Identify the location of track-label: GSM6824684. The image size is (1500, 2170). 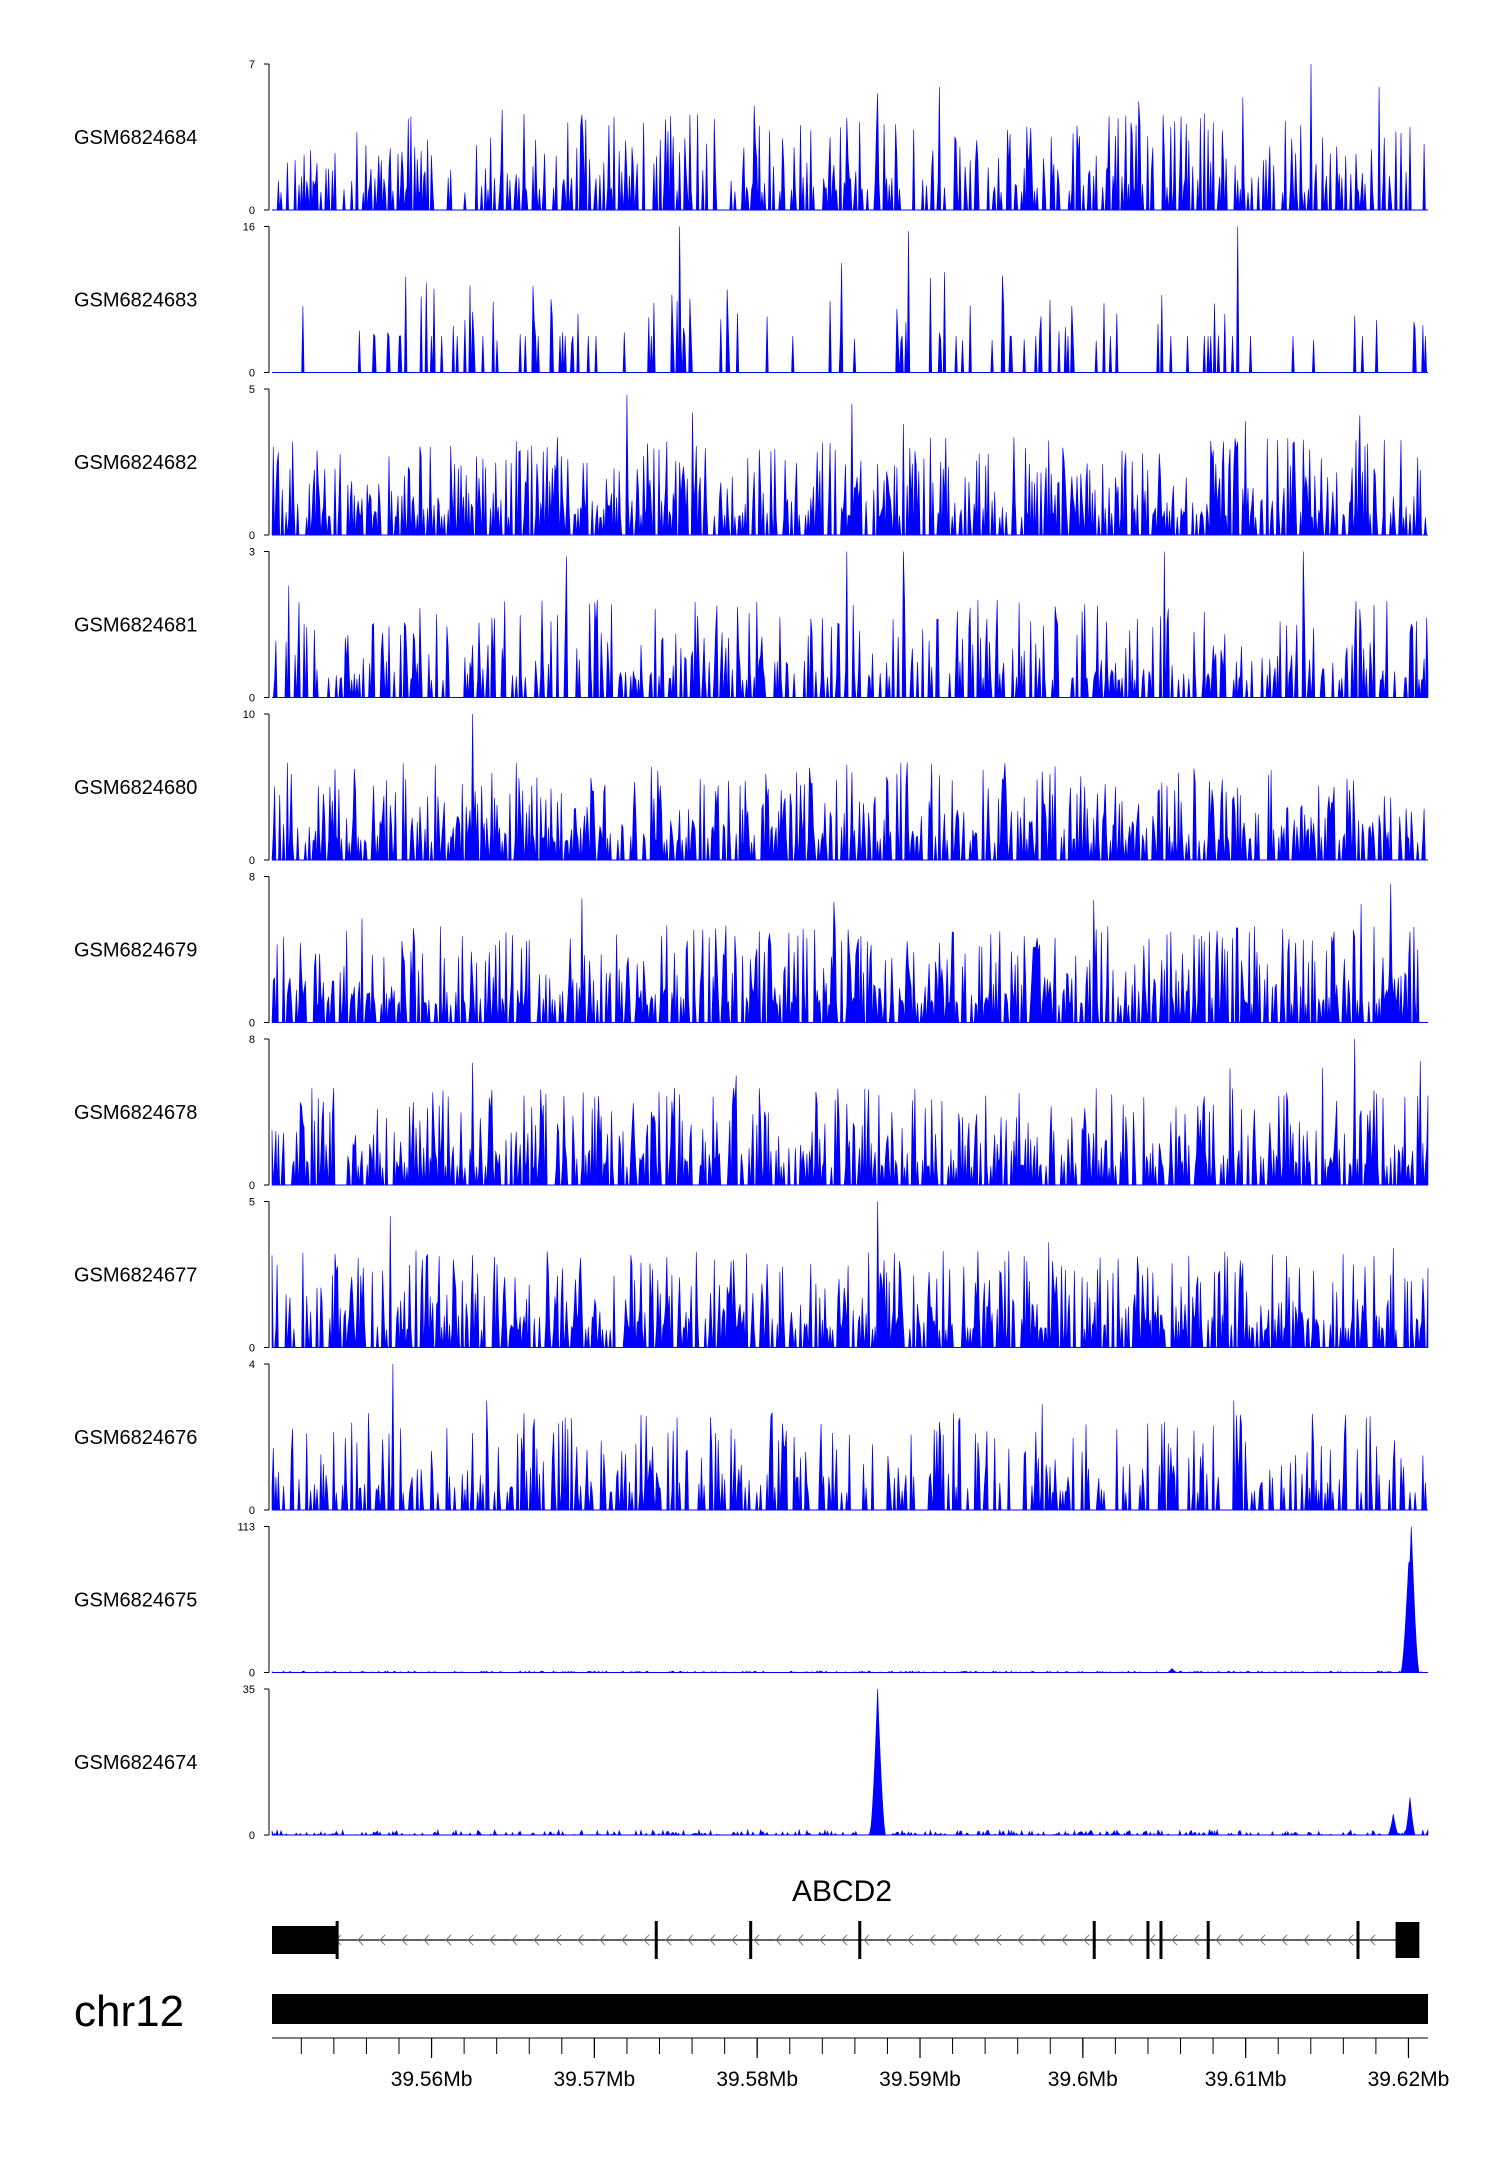
(135, 138).